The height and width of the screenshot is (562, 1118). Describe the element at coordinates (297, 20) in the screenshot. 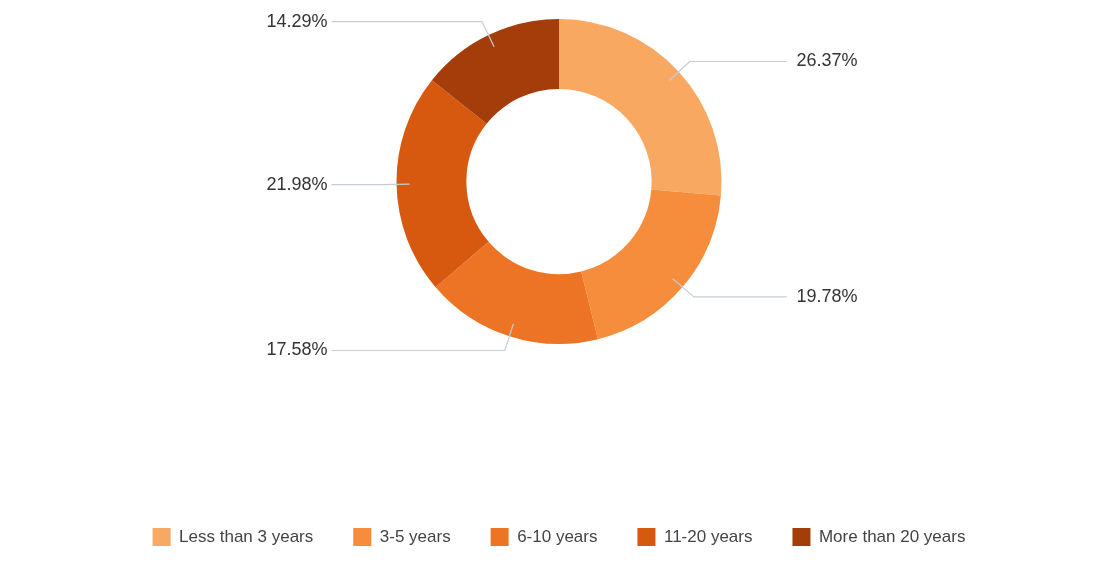

I see `data-label: 14.29%` at that location.